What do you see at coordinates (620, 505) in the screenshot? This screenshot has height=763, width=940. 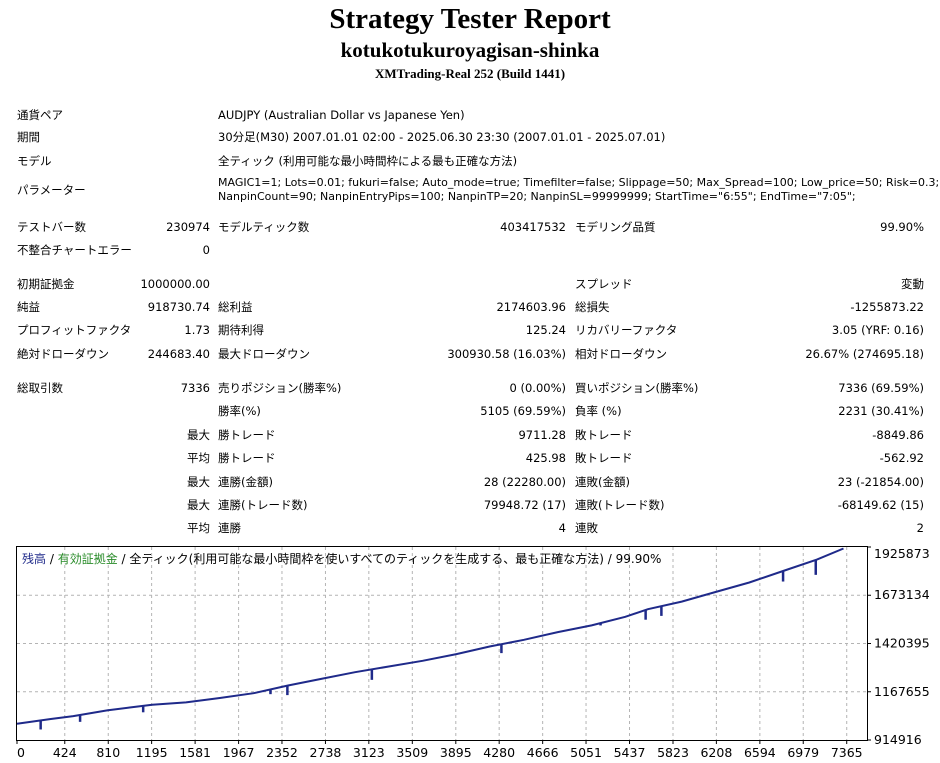 I see `consecutive-losses-count-label: 連敗(トレード数)` at bounding box center [620, 505].